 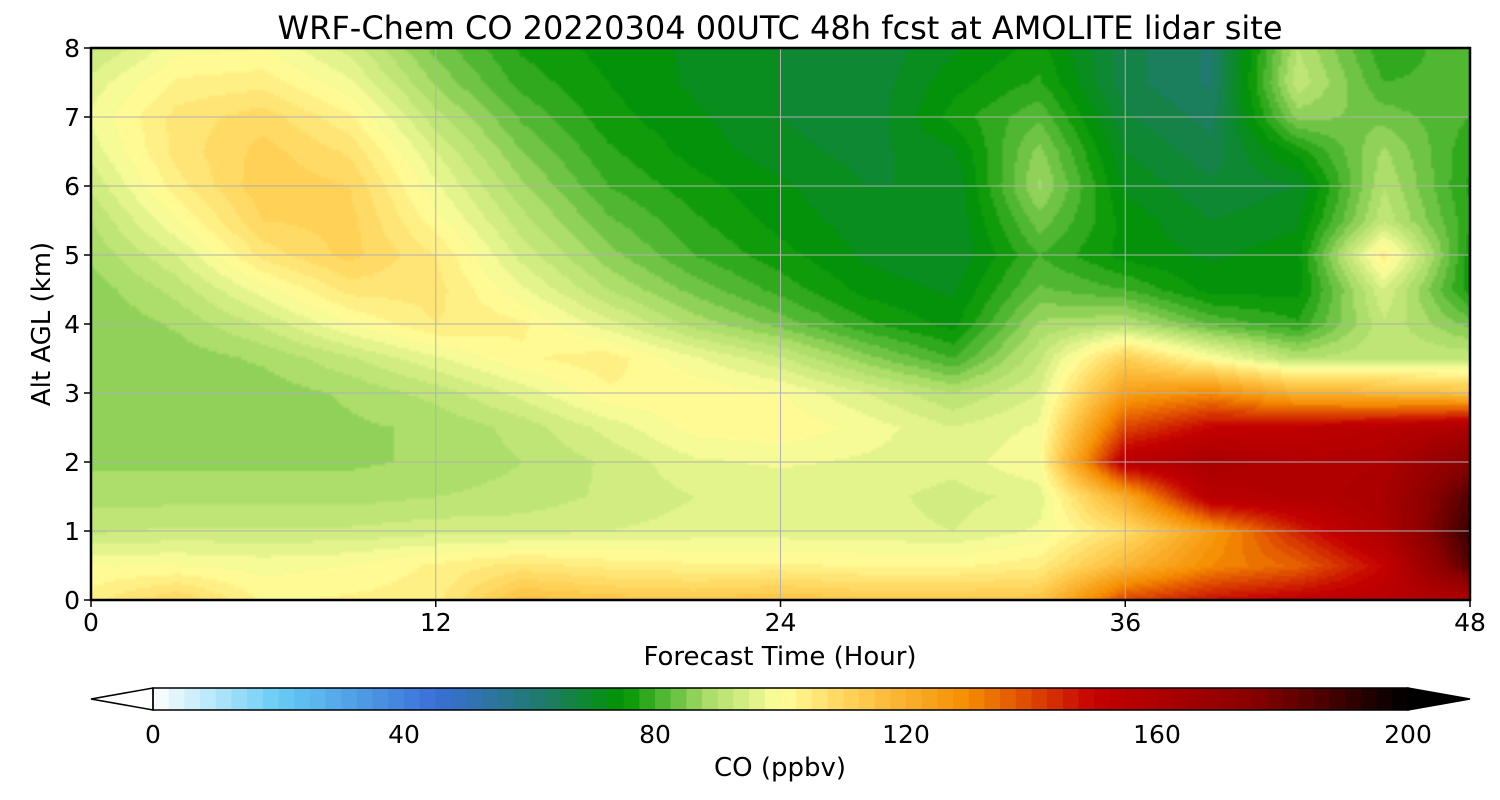 I want to click on colorbar-tick-label: 120, so click(x=906, y=734).